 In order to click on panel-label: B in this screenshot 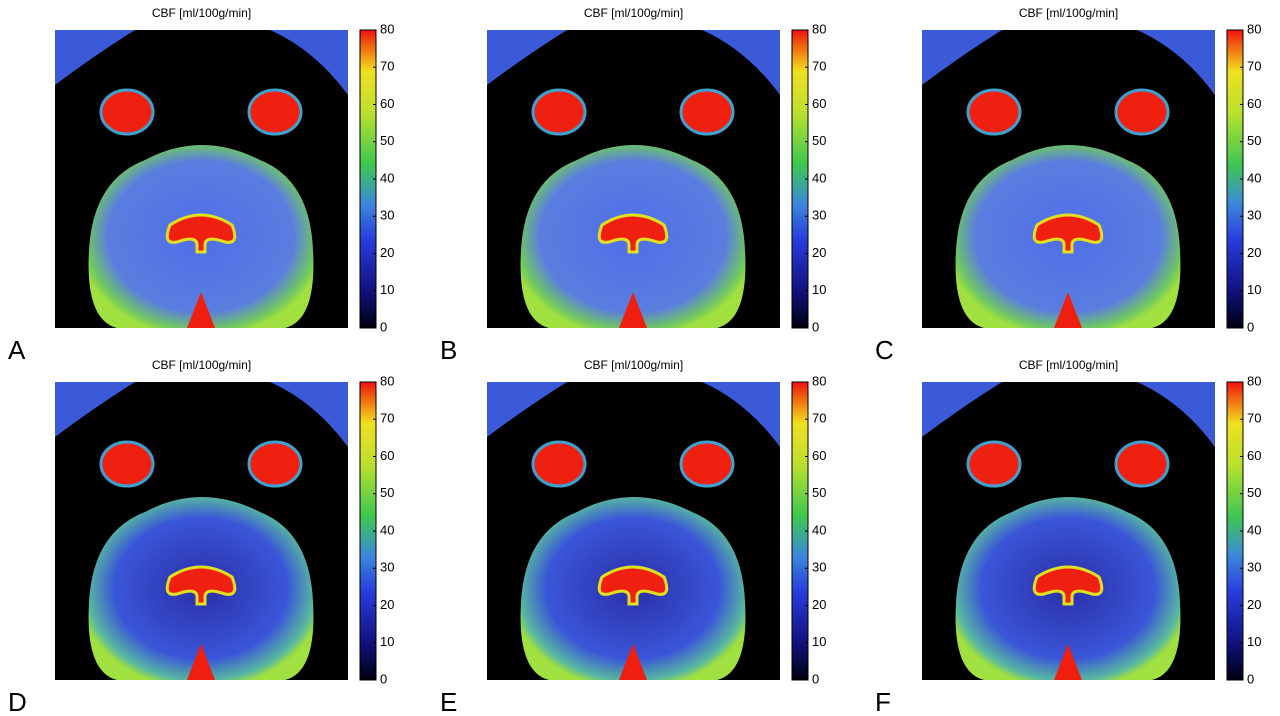, I will do `click(448, 350)`.